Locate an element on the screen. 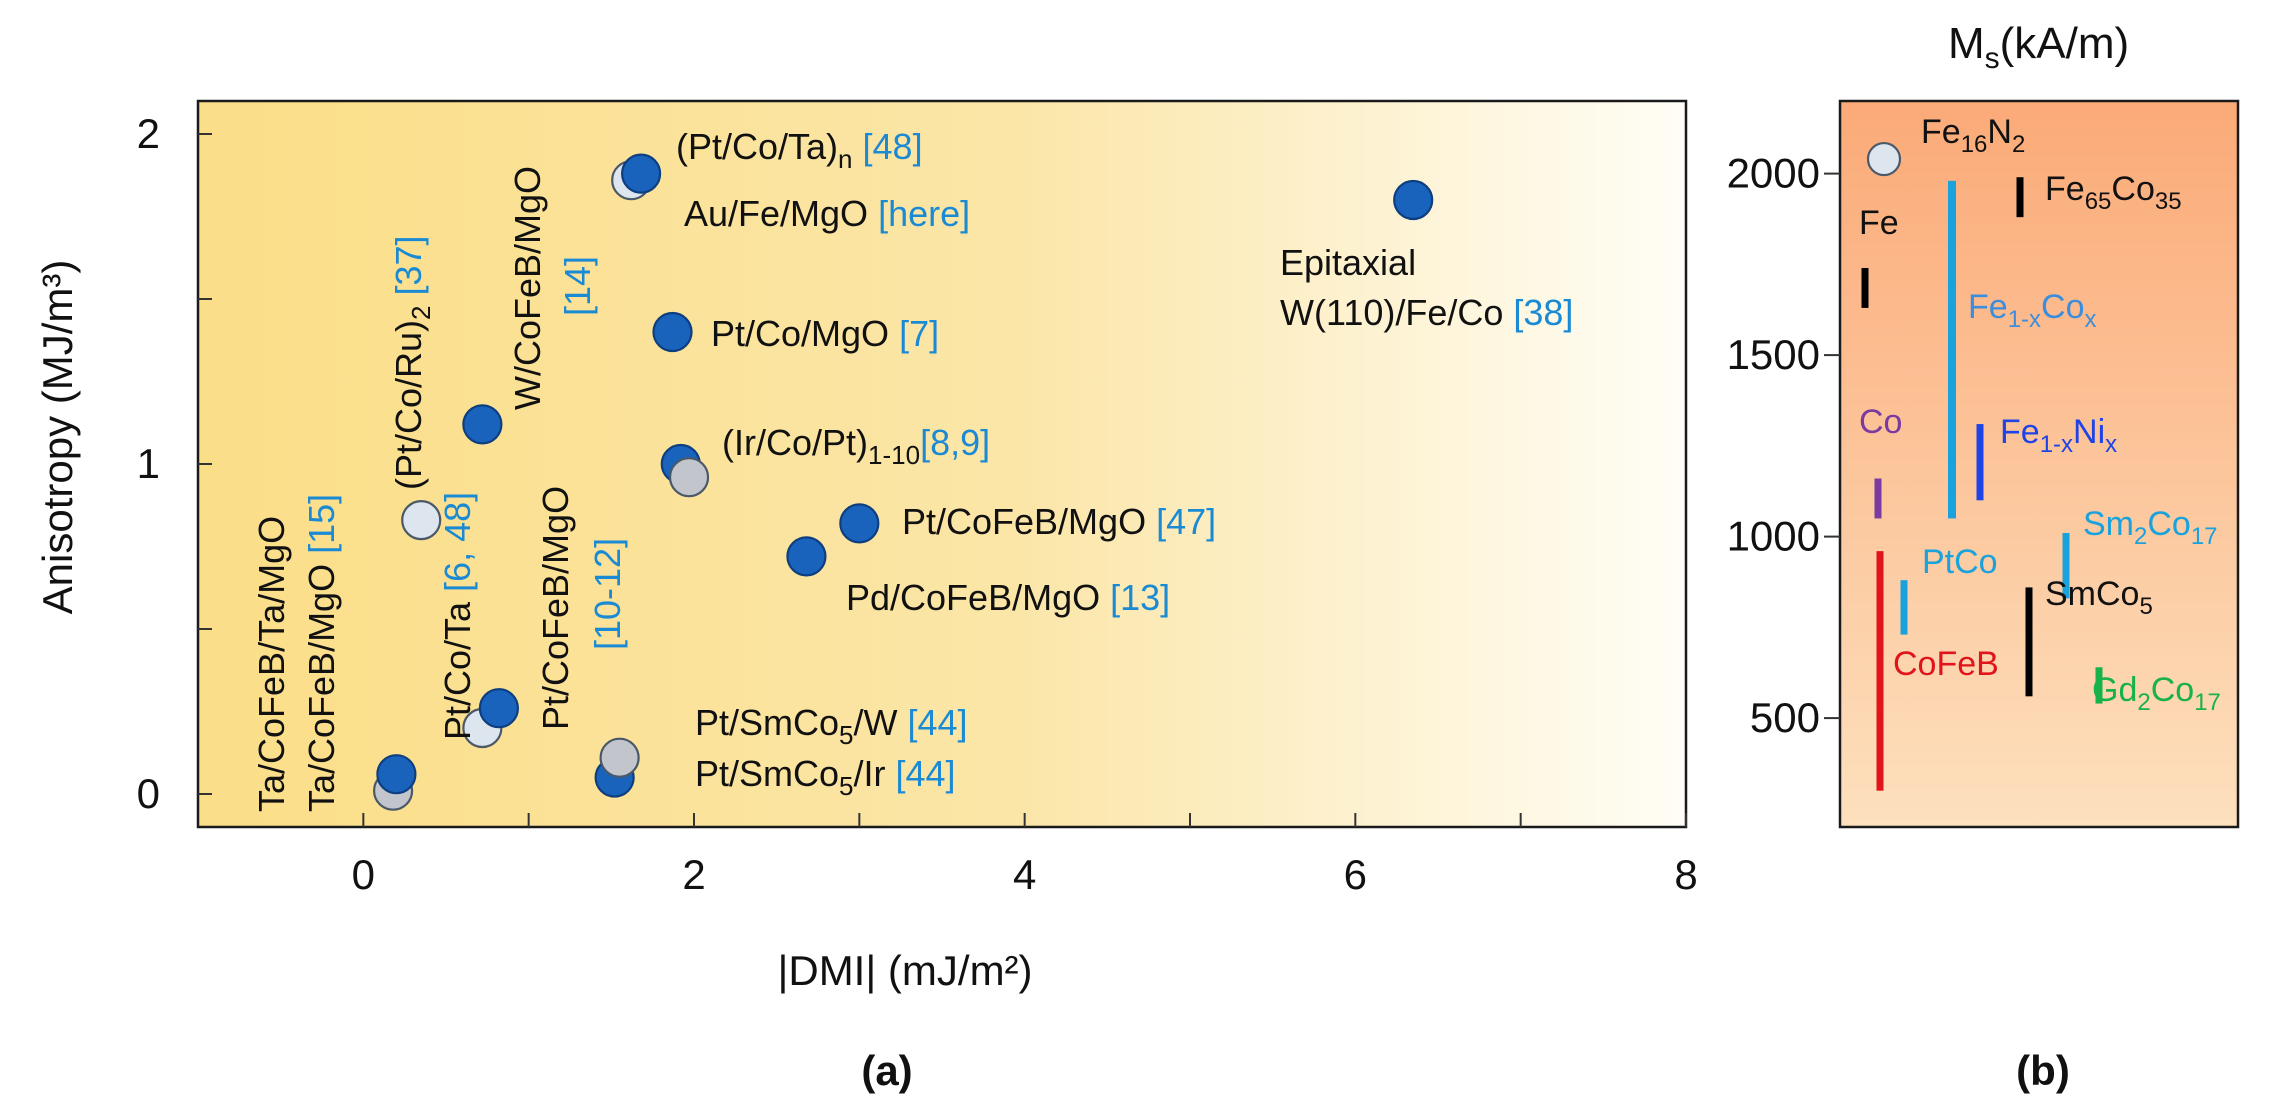 The image size is (2272, 1117). panel-b-title: Ms(kA/m) is located at coordinates (2038, 47).